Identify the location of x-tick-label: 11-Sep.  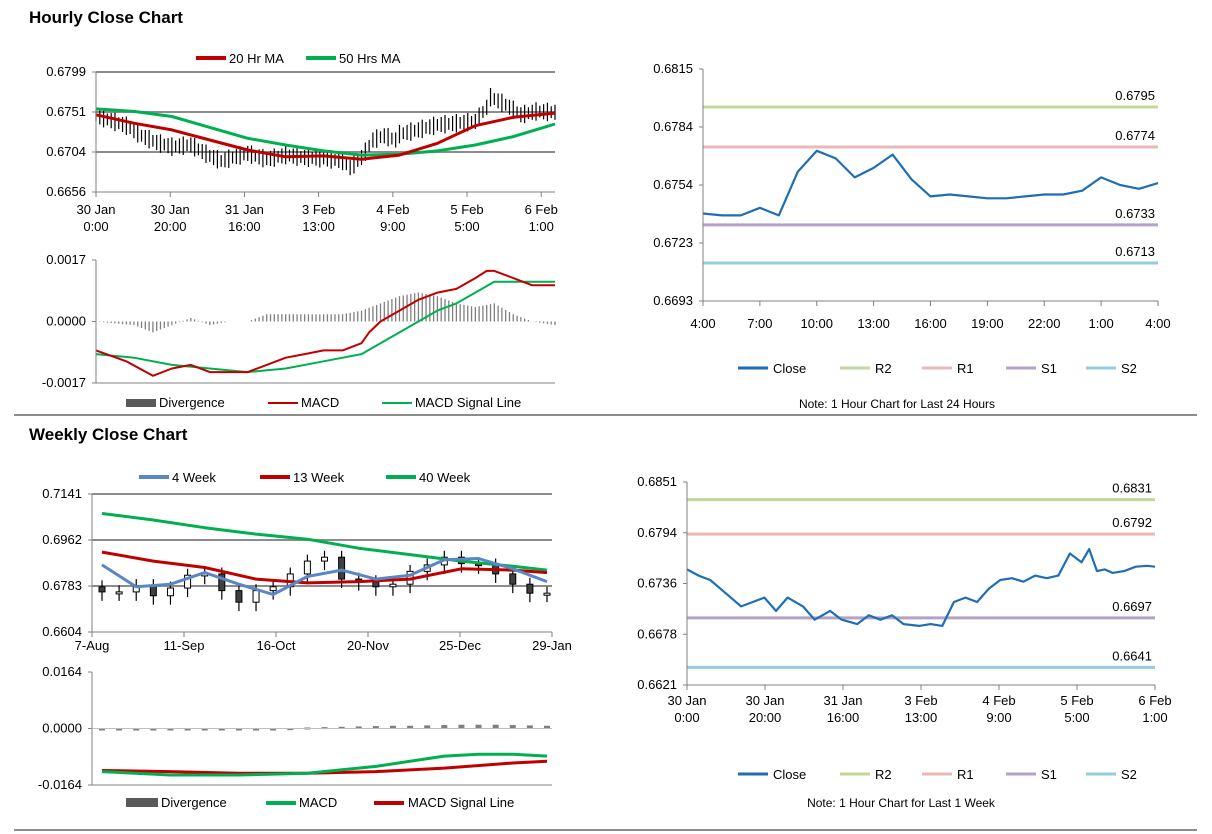
(184, 645).